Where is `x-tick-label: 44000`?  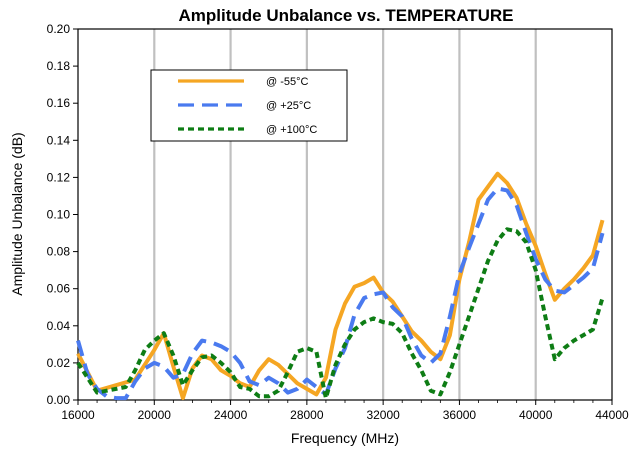 x-tick-label: 44000 is located at coordinates (612, 415).